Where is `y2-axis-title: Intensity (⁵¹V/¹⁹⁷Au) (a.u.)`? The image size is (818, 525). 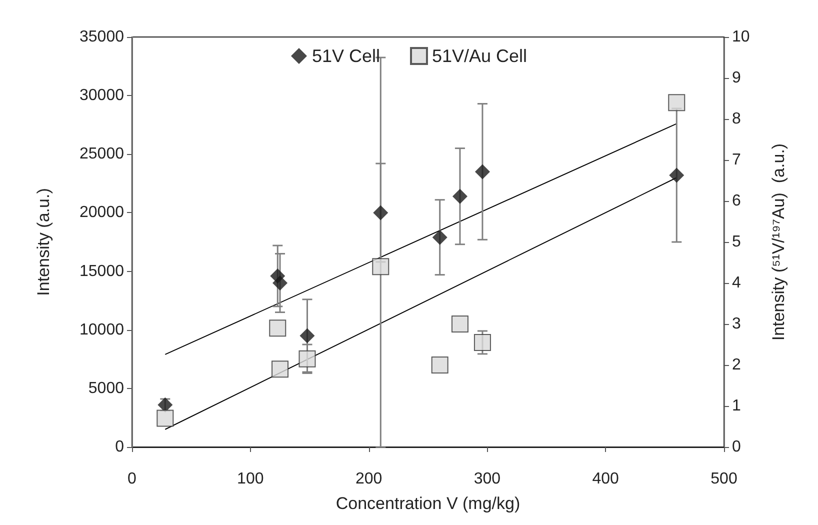
y2-axis-title: Intensity (⁵¹V/¹⁹⁷Au) (a.u.) is located at coordinates (778, 242).